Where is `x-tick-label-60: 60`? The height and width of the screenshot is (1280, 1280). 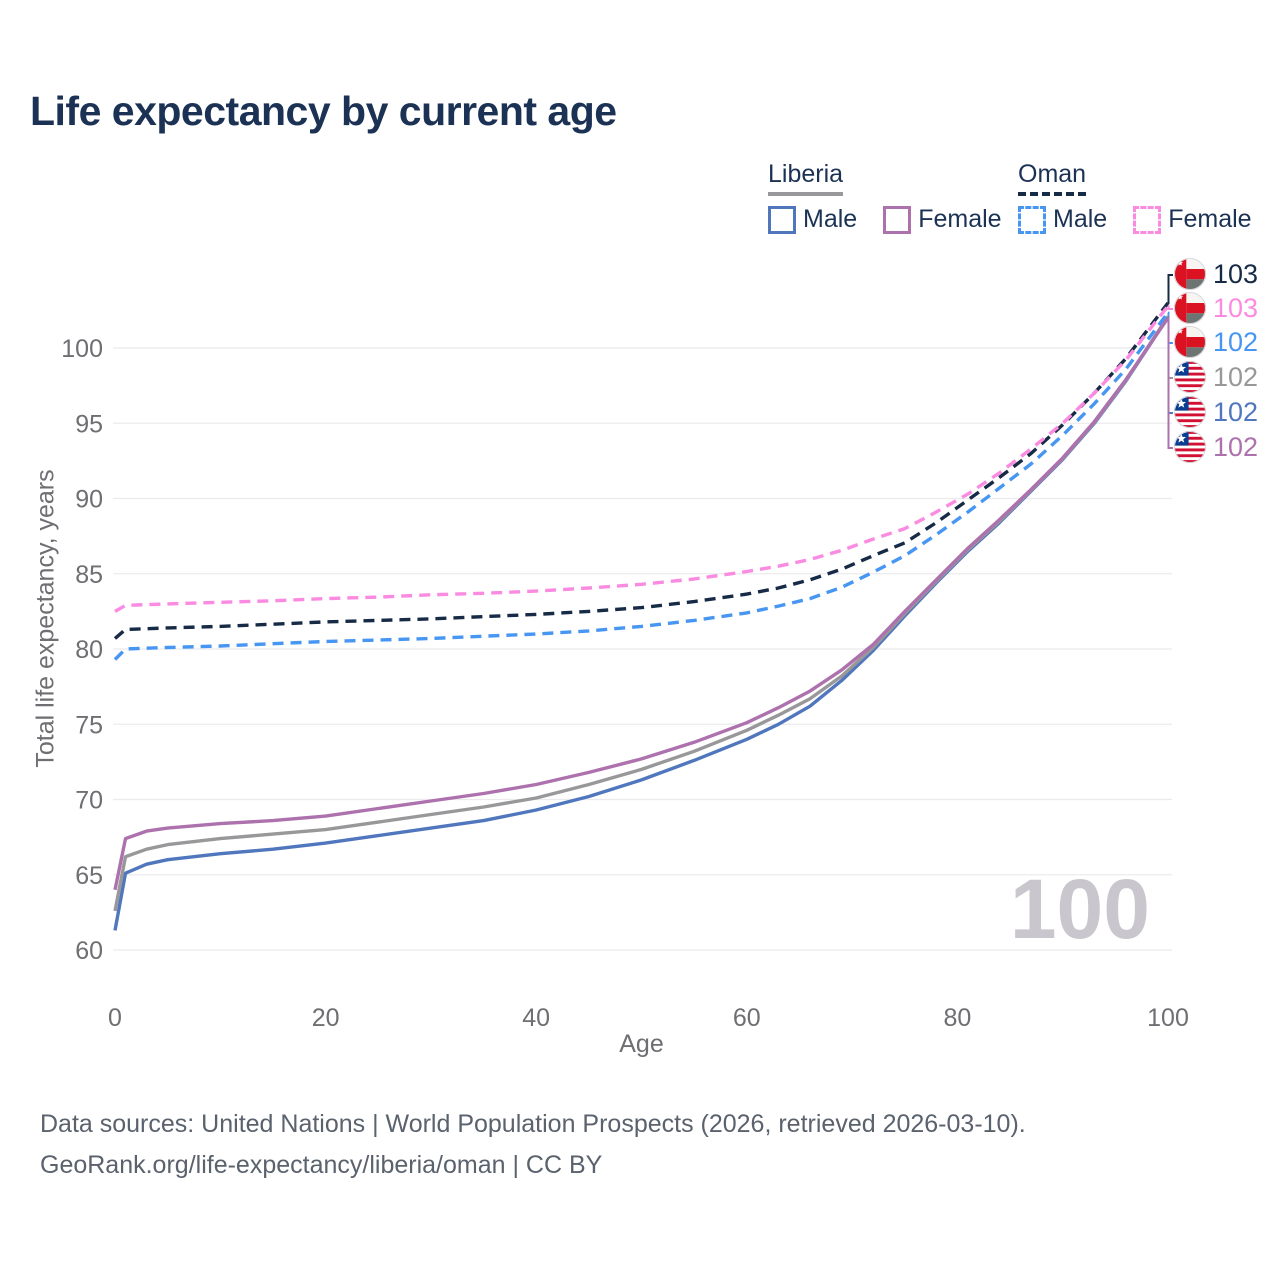 x-tick-label-60: 60 is located at coordinates (747, 1018).